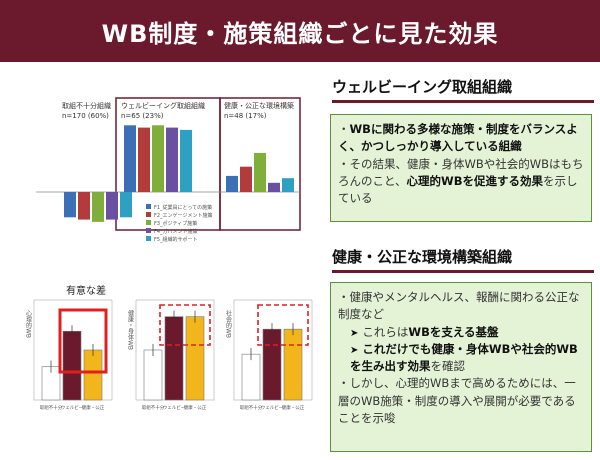  I want to click on bar-F2-group3, so click(246, 179).